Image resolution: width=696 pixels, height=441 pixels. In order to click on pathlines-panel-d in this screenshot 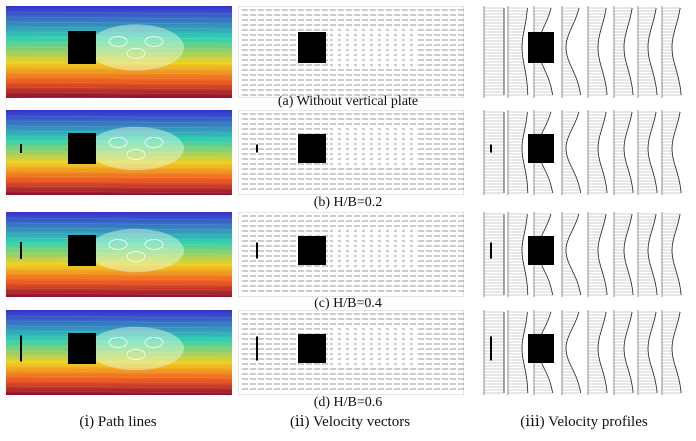, I will do `click(119, 352)`.